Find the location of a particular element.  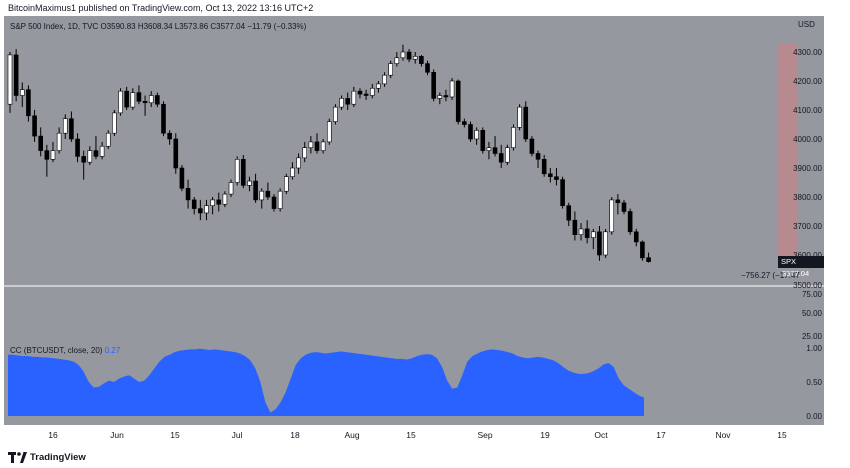

price-tick-label: 4000.00 is located at coordinates (807, 139).